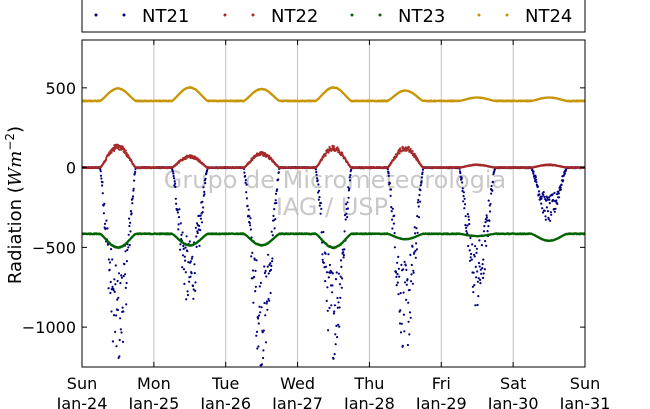 The height and width of the screenshot is (409, 650). Describe the element at coordinates (332, 207) in the screenshot. I see `watermark-line-2: IAG / USP` at that location.